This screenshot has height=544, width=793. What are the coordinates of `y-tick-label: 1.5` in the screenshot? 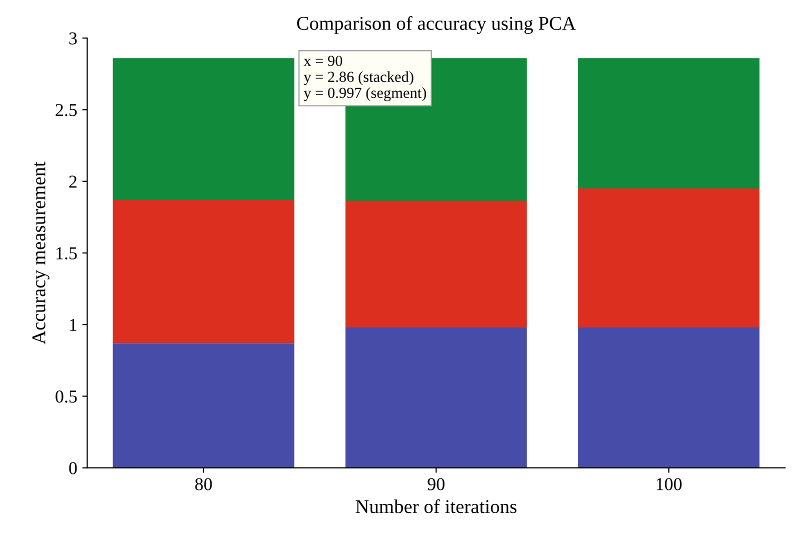 It's located at (66, 253).